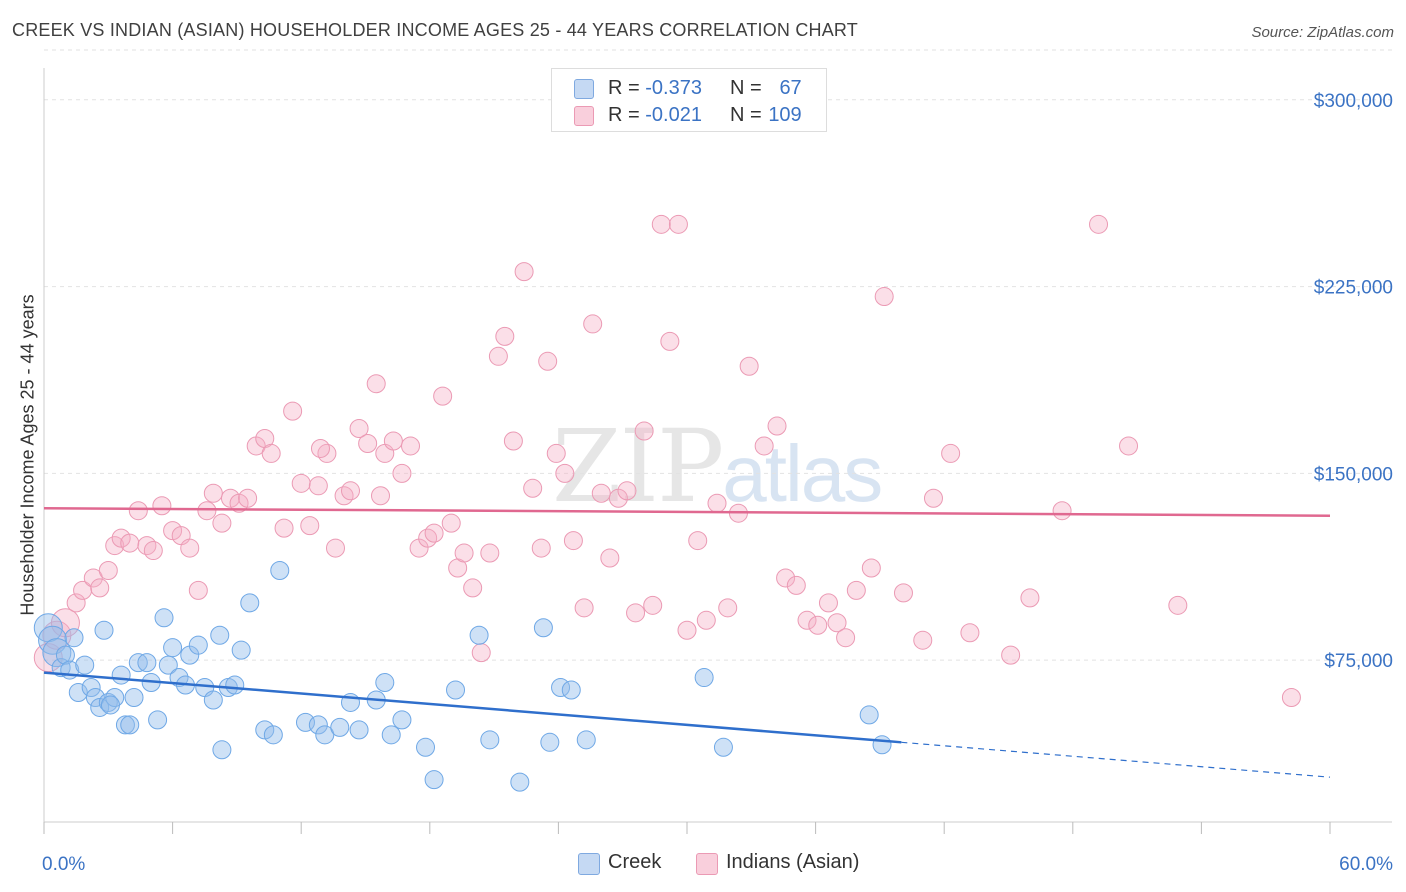 Image resolution: width=1406 pixels, height=892 pixels. What do you see at coordinates (793, 862) in the screenshot?
I see `legend-indian-label: Indians (Asian)` at bounding box center [793, 862].